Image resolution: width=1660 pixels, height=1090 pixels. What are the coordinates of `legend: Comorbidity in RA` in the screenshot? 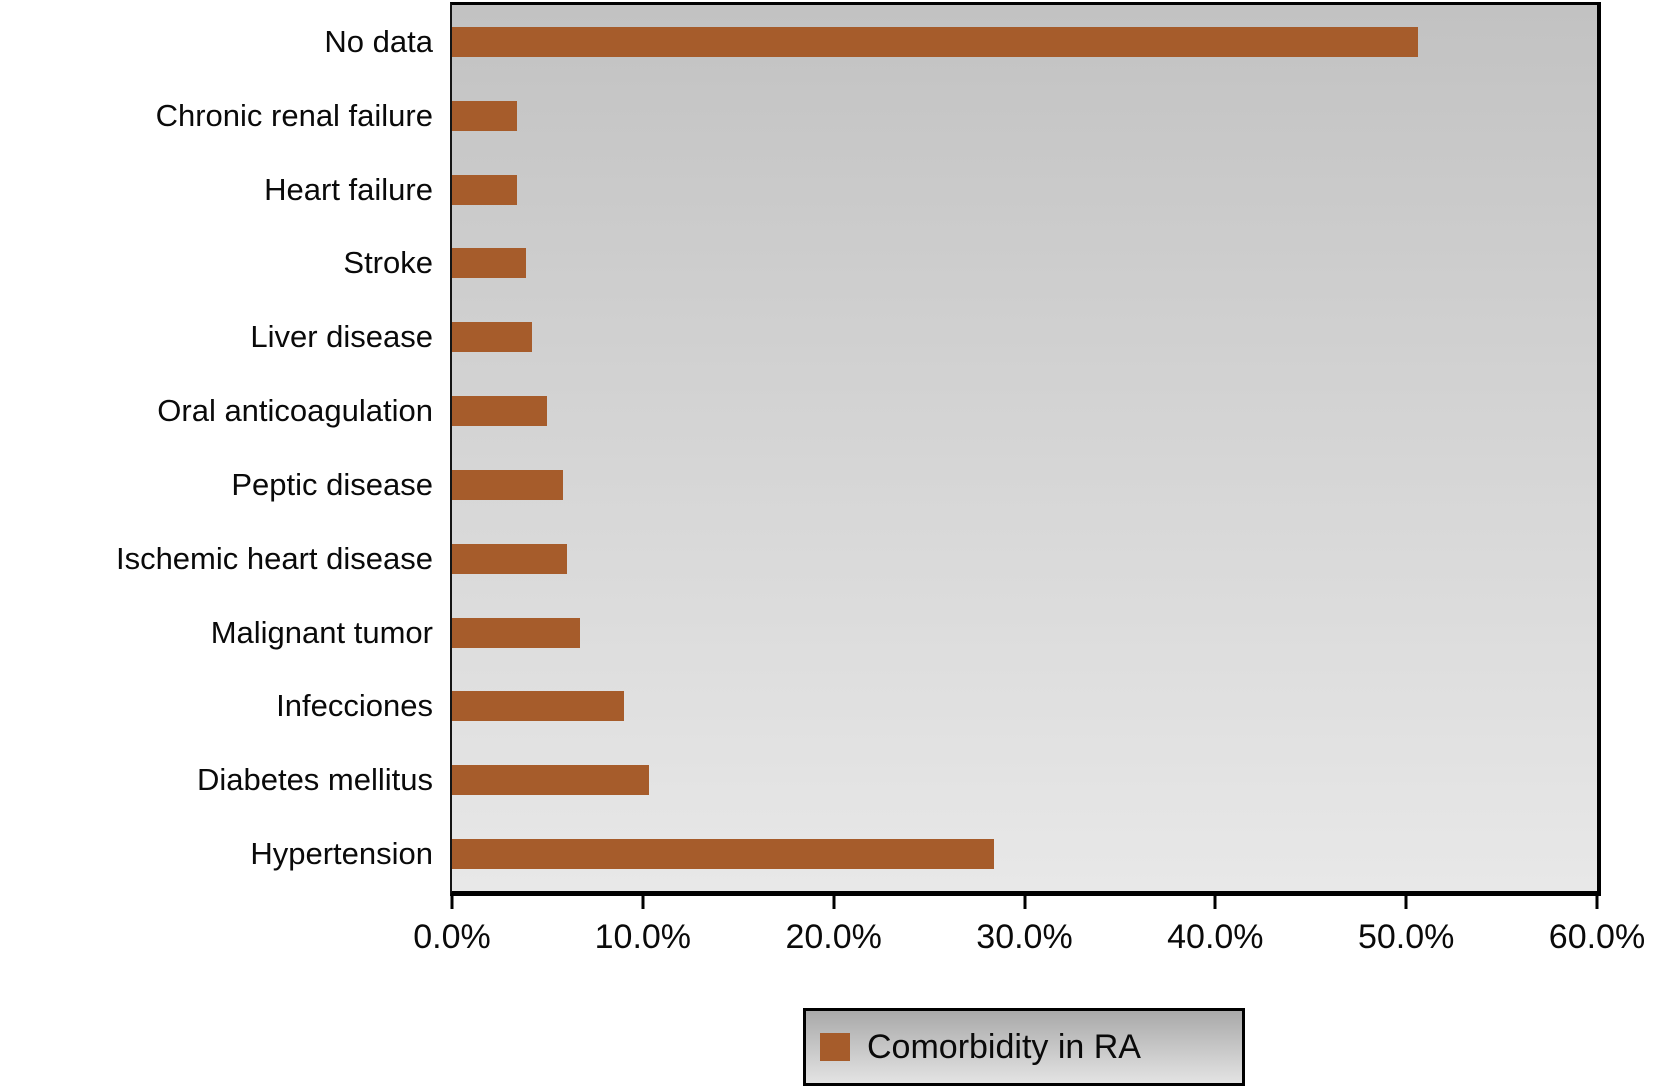 It's located at (1024, 1047).